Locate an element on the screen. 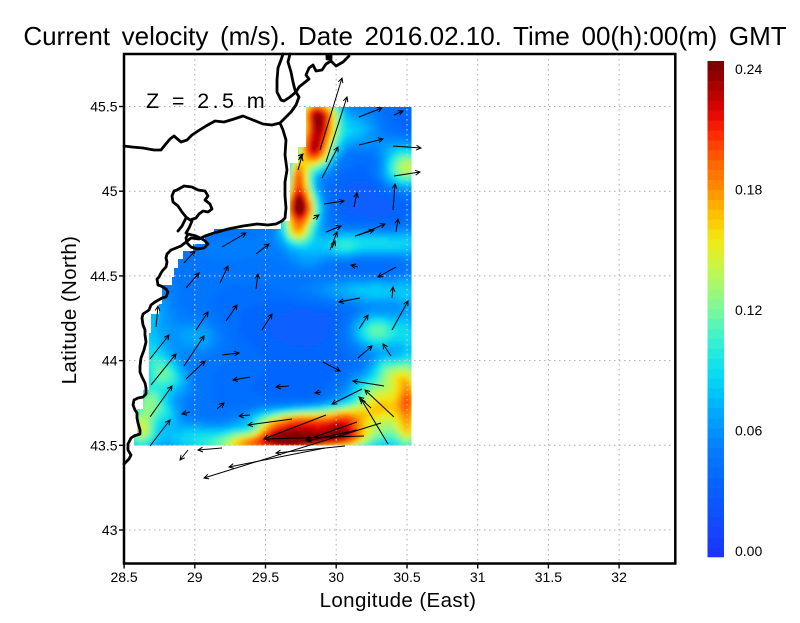 The image size is (800, 623). svg-text: Longitude (East) is located at coordinates (398, 600).